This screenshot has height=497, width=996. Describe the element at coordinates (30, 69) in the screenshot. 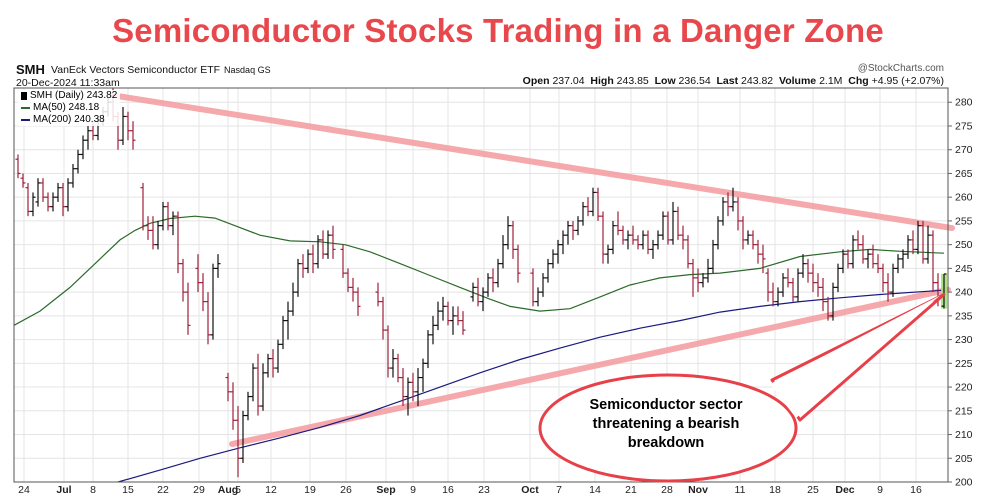

I see `ticker-symbol: SMH` at that location.